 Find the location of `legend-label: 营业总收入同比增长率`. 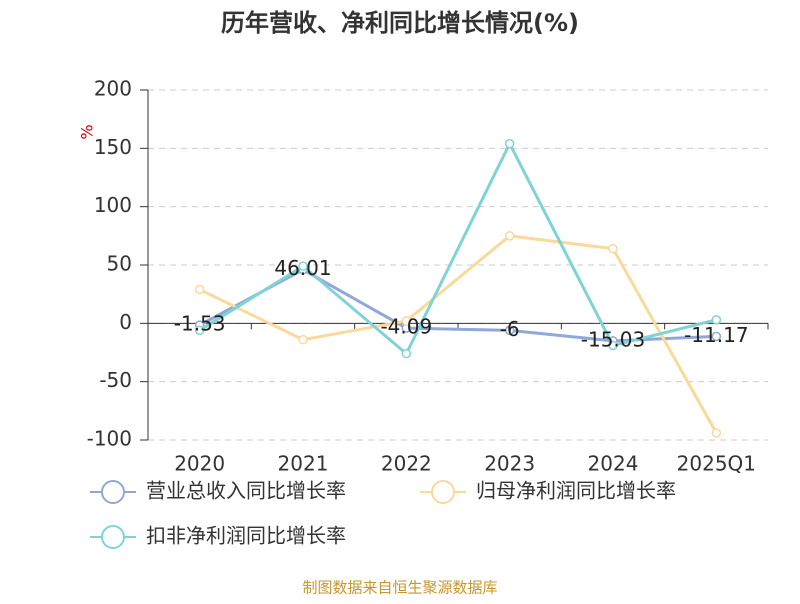

legend-label: 营业总收入同比增长率 is located at coordinates (246, 491).